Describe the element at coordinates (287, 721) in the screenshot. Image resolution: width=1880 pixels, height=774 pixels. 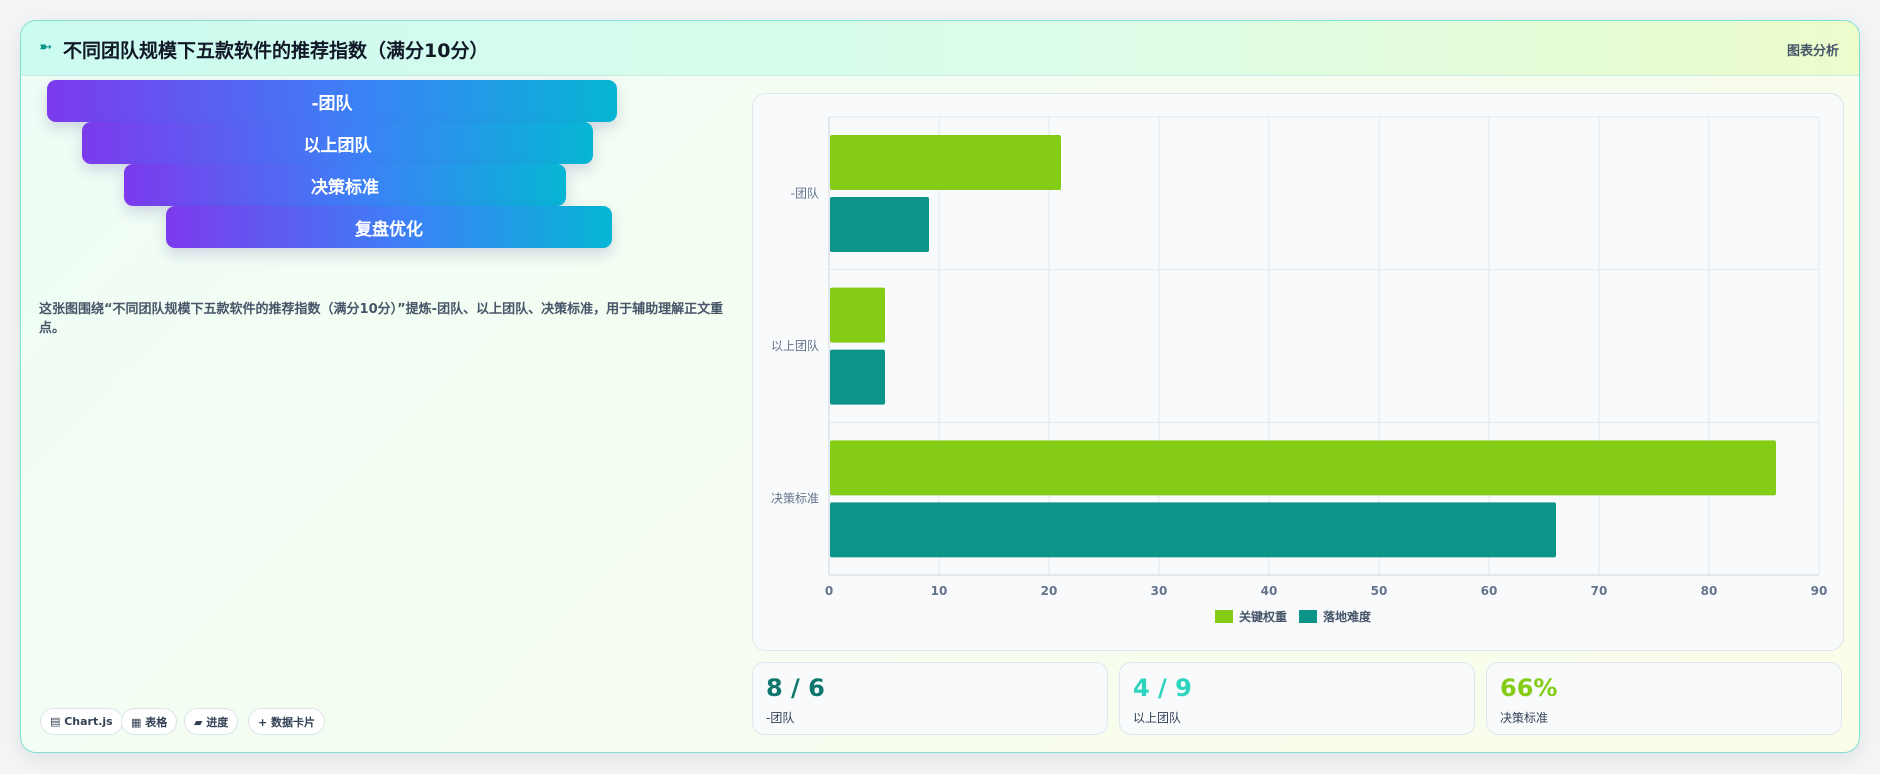
I see `chip-data-card: + 数据卡片` at that location.